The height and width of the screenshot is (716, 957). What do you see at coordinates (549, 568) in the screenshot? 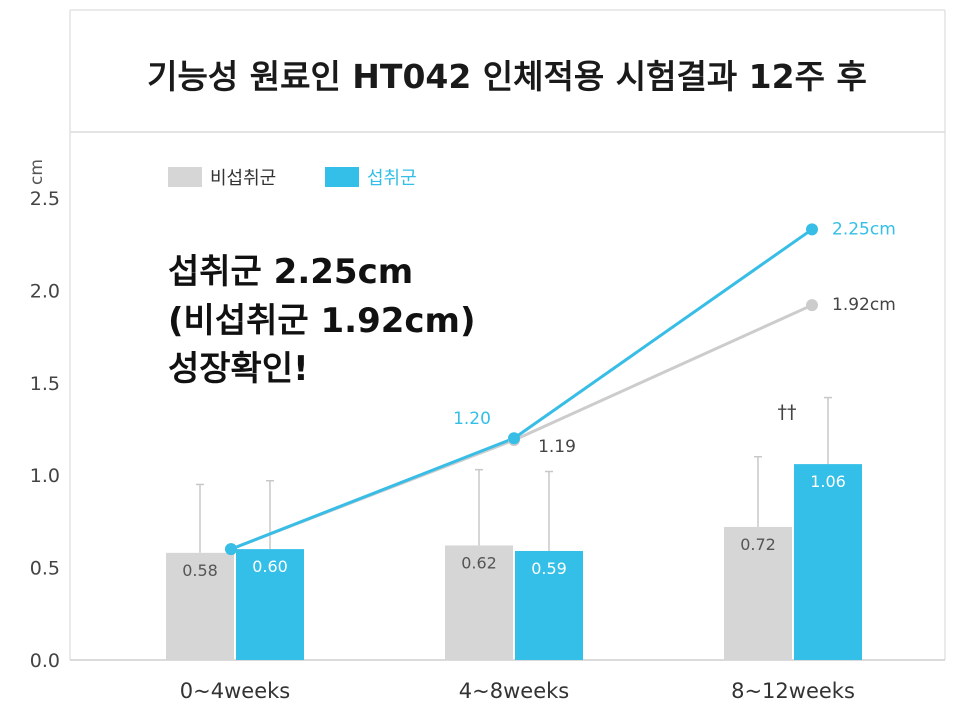
I see `bar-value-label: 0.59` at bounding box center [549, 568].